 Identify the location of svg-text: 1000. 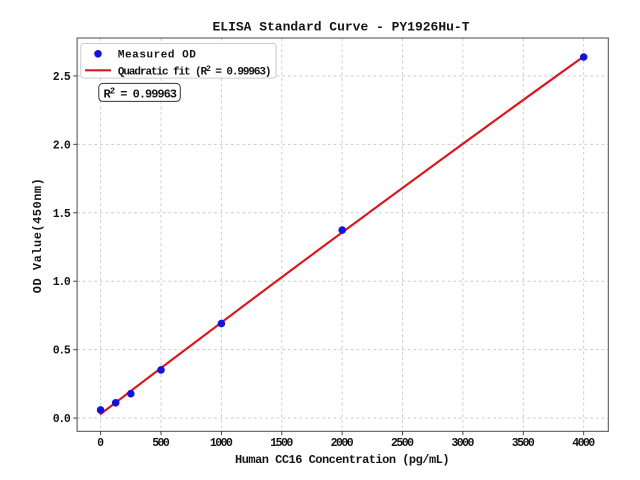
(221, 443).